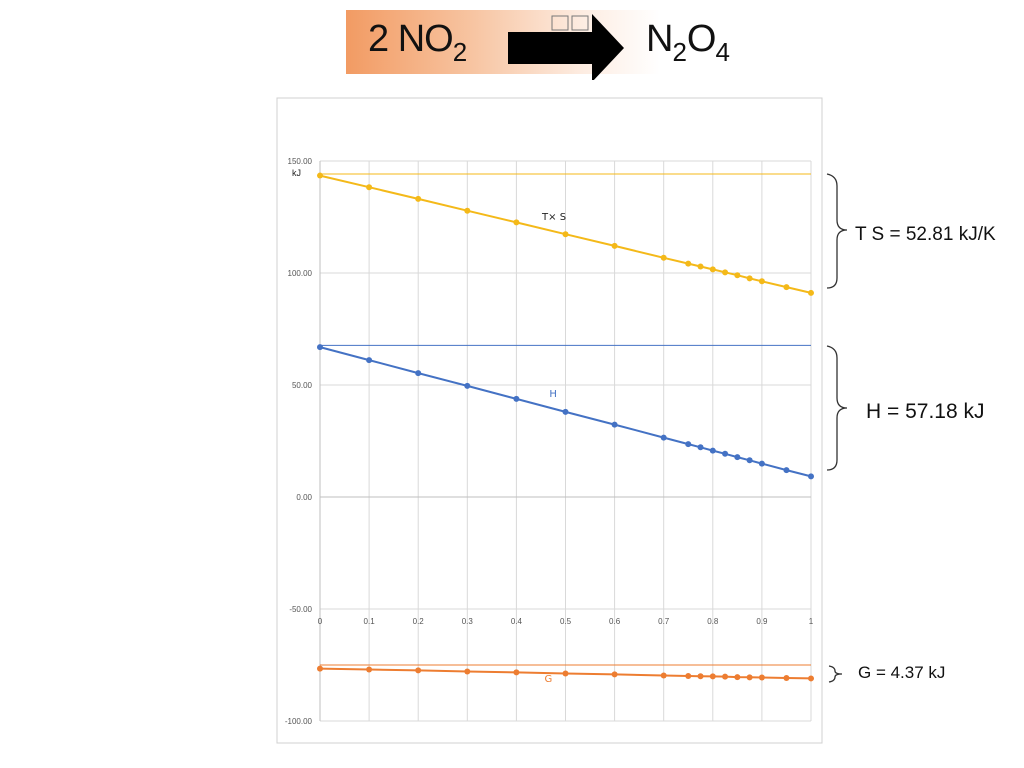  What do you see at coordinates (548, 679) in the screenshot?
I see `series-label: G` at bounding box center [548, 679].